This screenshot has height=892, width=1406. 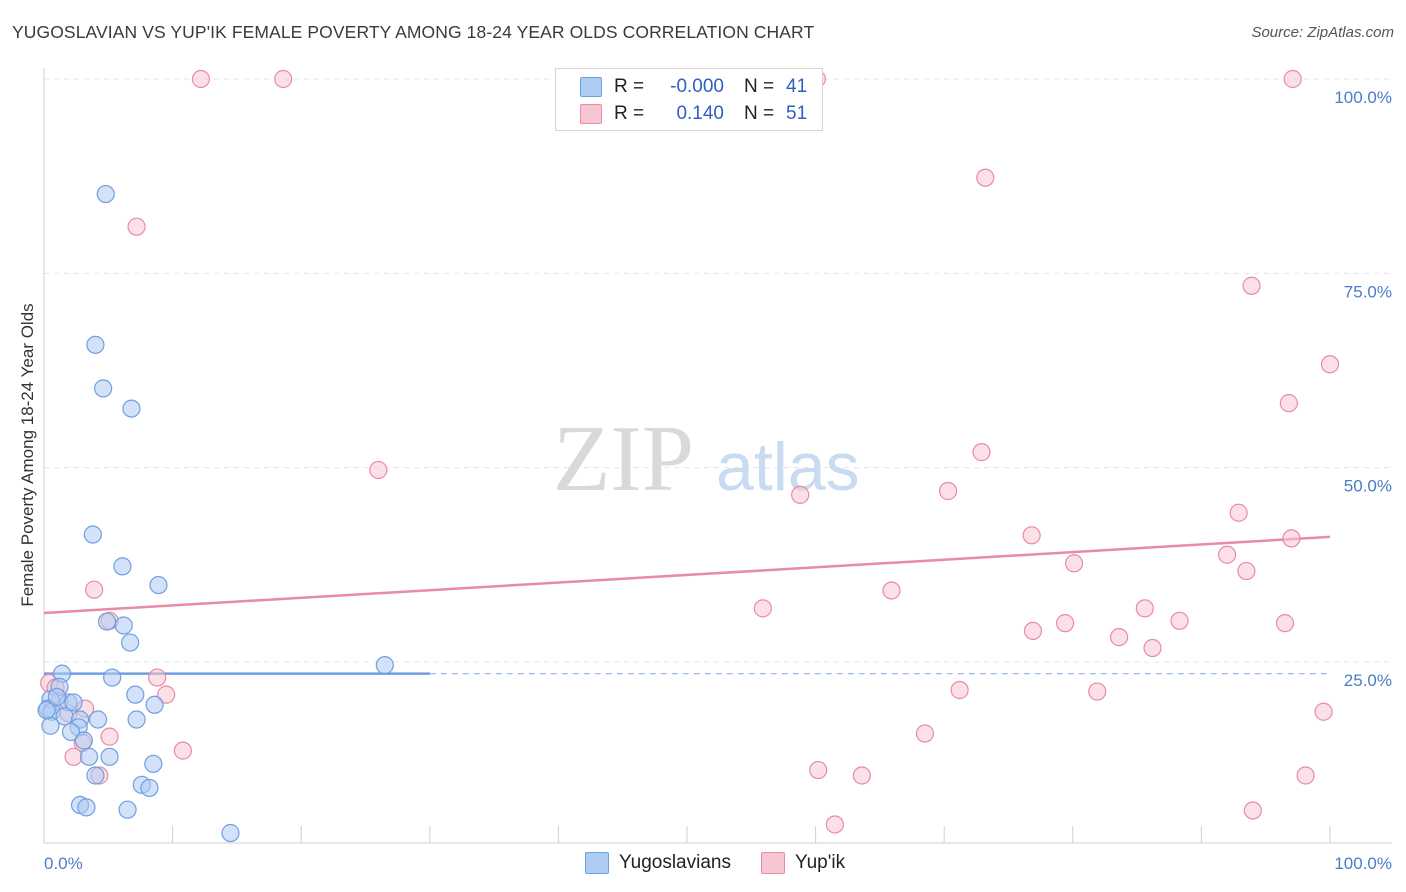 What do you see at coordinates (623, 459) in the screenshot?
I see `watermark-zip: ZIP` at bounding box center [623, 459].